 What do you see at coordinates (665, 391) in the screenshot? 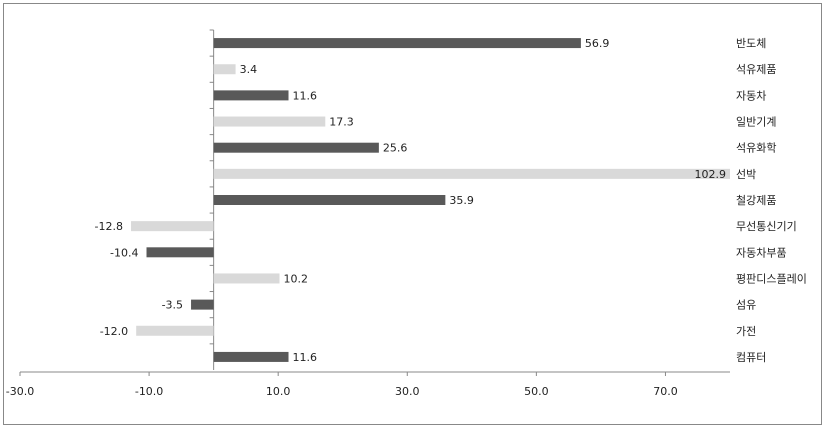
I see `x-tick-label: 70.0` at bounding box center [665, 391].